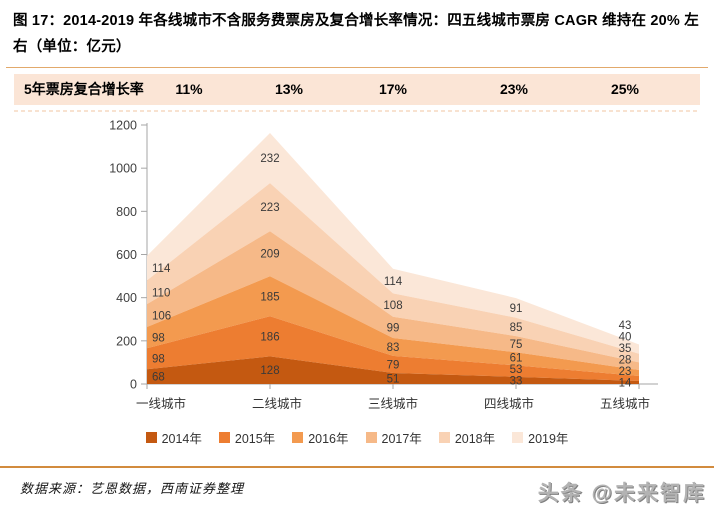 This screenshot has width=714, height=516. What do you see at coordinates (161, 317) in the screenshot?
I see `data-label-一线城市-2017年: 106` at bounding box center [161, 317].